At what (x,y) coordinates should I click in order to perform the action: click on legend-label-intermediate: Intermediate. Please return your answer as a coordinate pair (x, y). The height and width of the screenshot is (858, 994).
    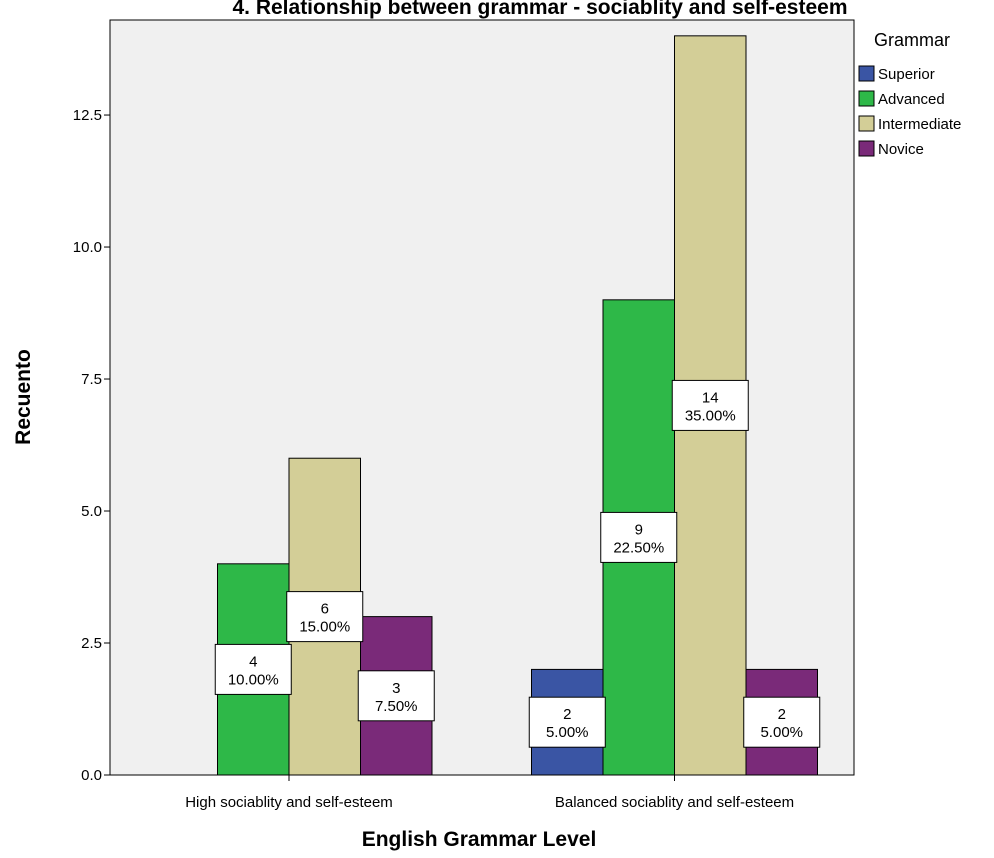
    Looking at the image, I should click on (919, 124).